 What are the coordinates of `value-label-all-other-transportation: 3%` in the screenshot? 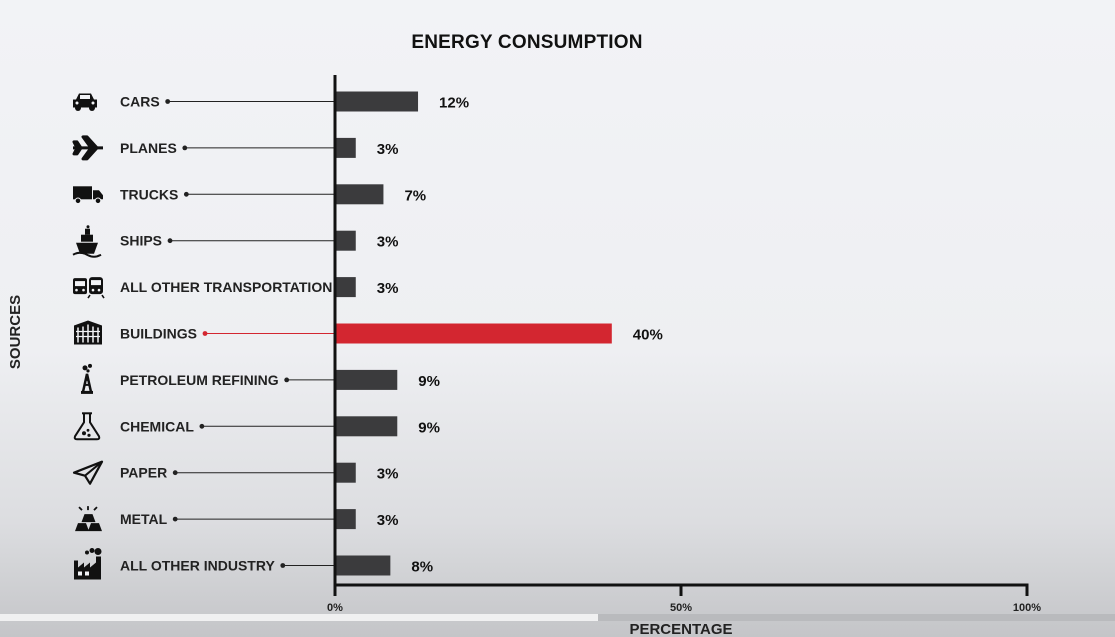 It's located at (388, 288).